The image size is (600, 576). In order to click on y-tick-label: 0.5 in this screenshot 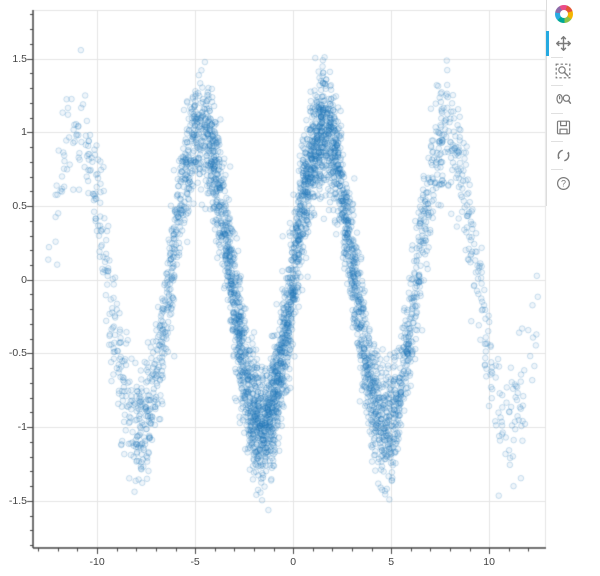, I will do `click(19, 206)`.